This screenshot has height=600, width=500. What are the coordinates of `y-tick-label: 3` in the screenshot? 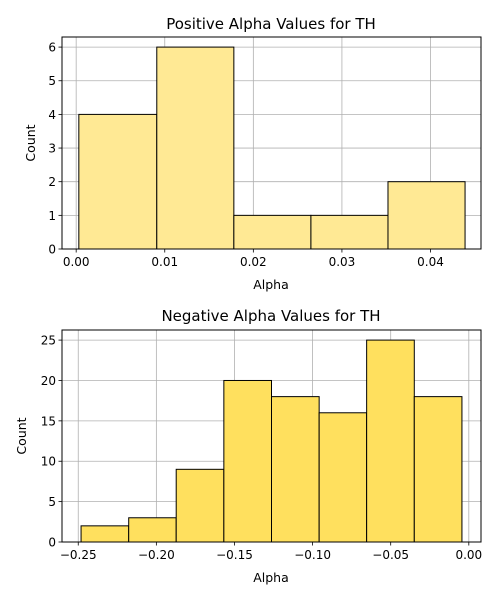 It's located at (52, 149).